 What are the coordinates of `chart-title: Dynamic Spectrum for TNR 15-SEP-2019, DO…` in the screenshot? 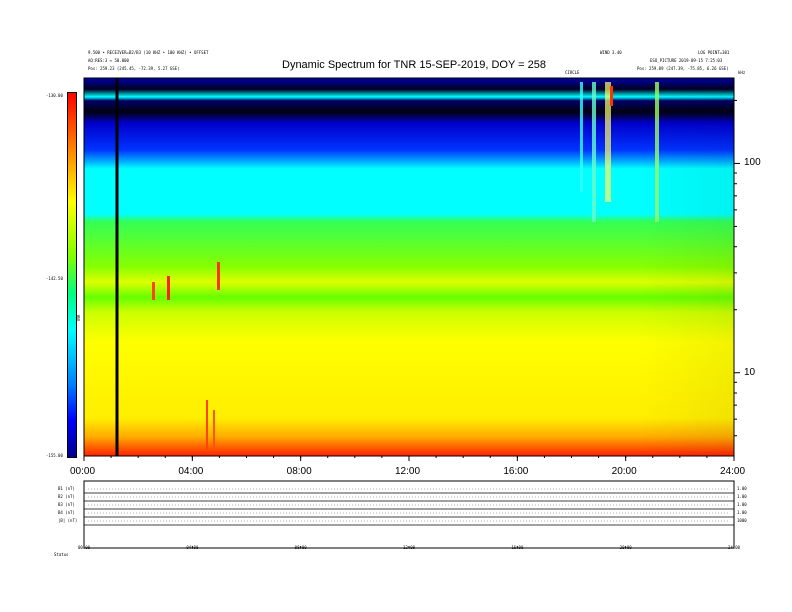 It's located at (414, 65).